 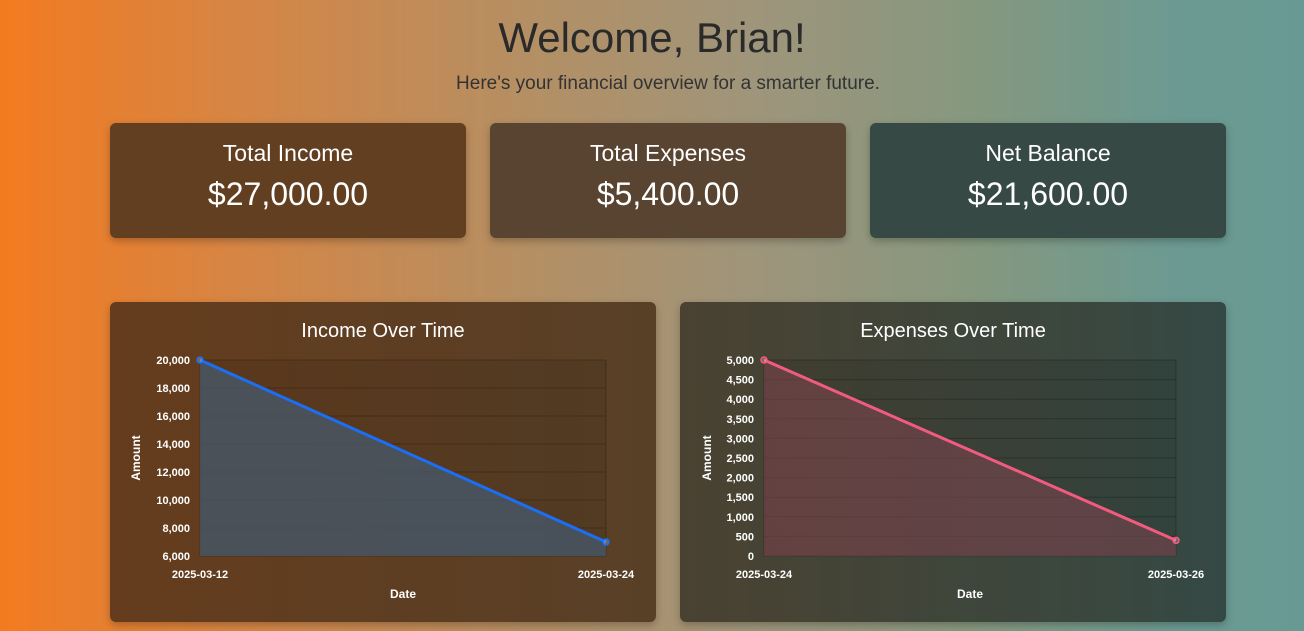 I want to click on y-tick-label: 18,000, so click(x=173, y=389).